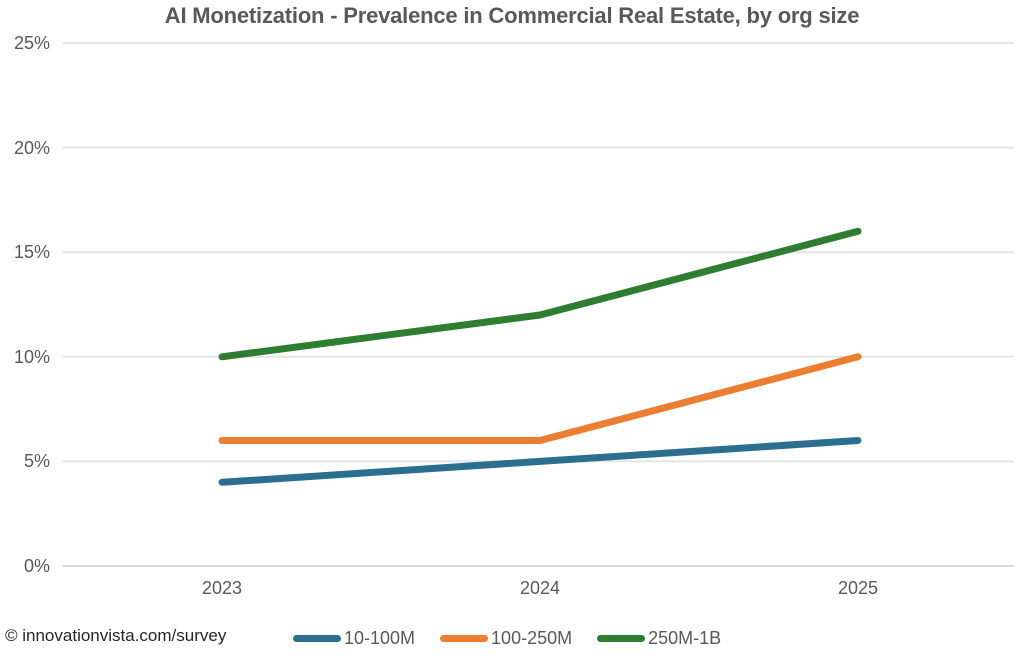 The height and width of the screenshot is (663, 1024). What do you see at coordinates (540, 398) in the screenshot?
I see `series-line-100-250M` at bounding box center [540, 398].